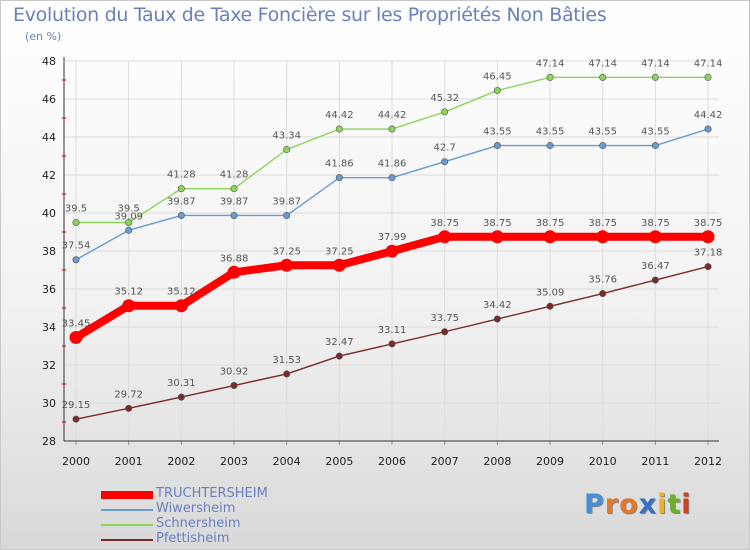  I want to click on x-tick-label: 2009, so click(550, 461).